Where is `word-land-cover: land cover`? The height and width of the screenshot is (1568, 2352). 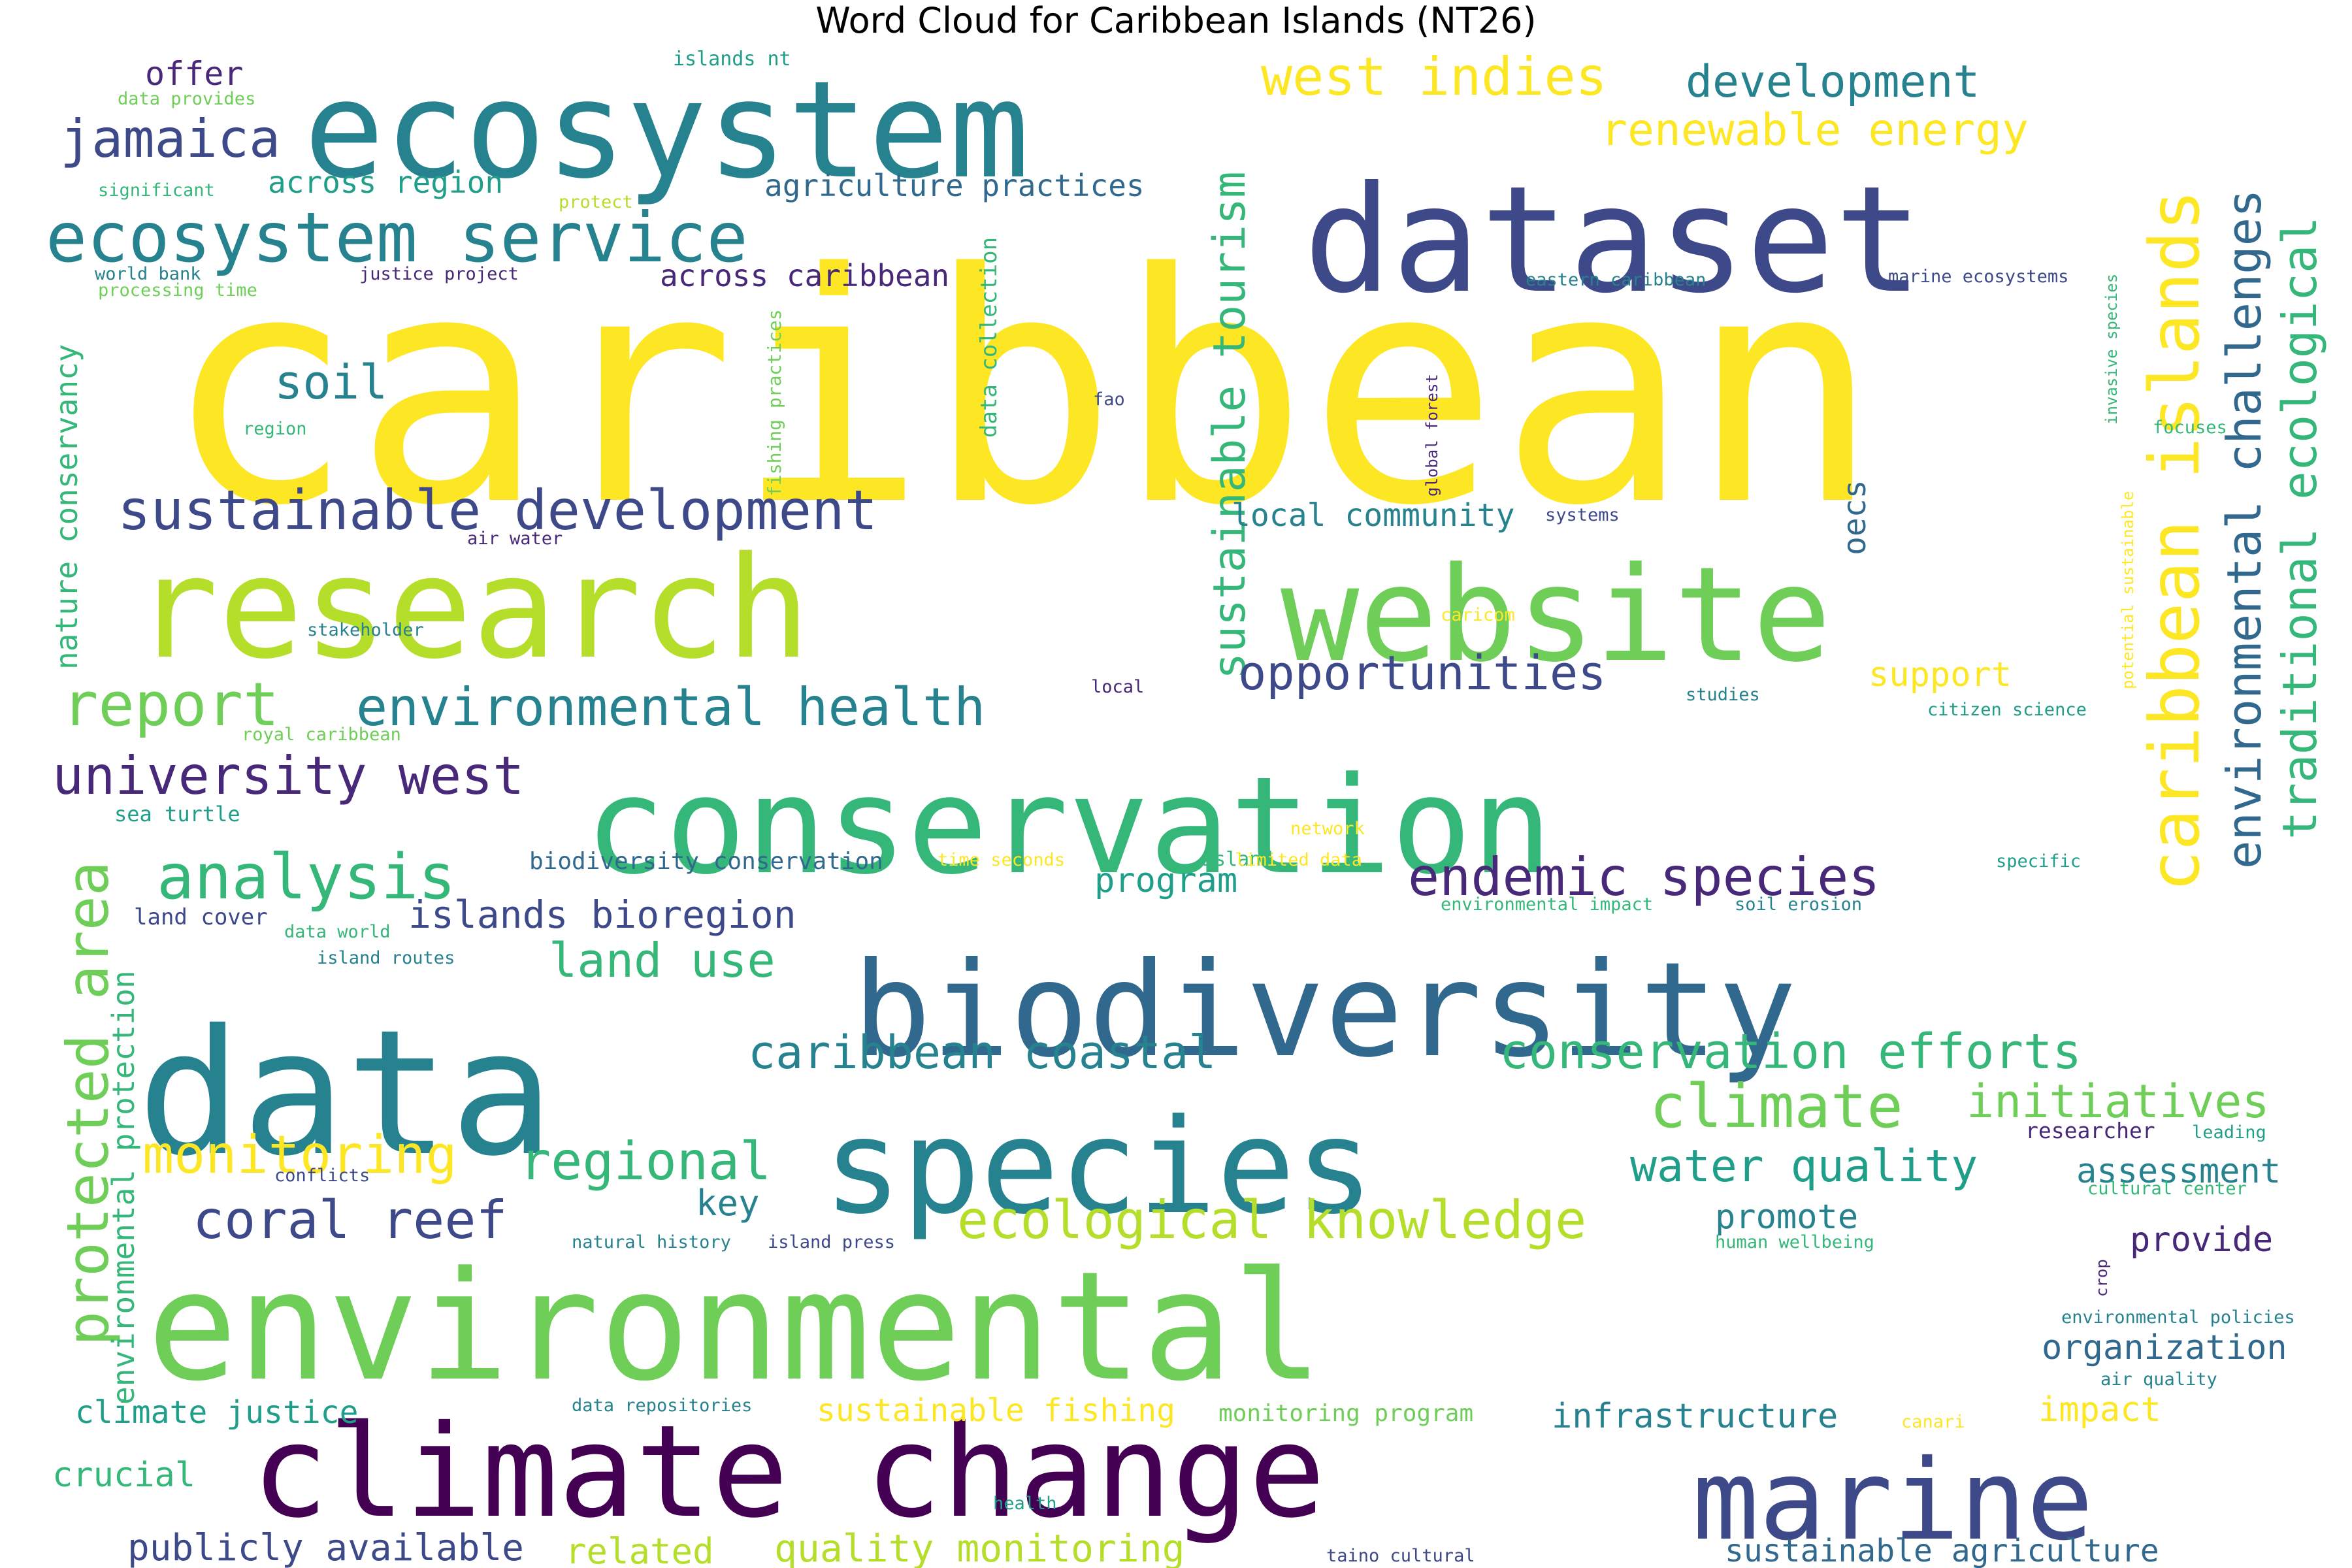
word-land-cover: land cover is located at coordinates (201, 917).